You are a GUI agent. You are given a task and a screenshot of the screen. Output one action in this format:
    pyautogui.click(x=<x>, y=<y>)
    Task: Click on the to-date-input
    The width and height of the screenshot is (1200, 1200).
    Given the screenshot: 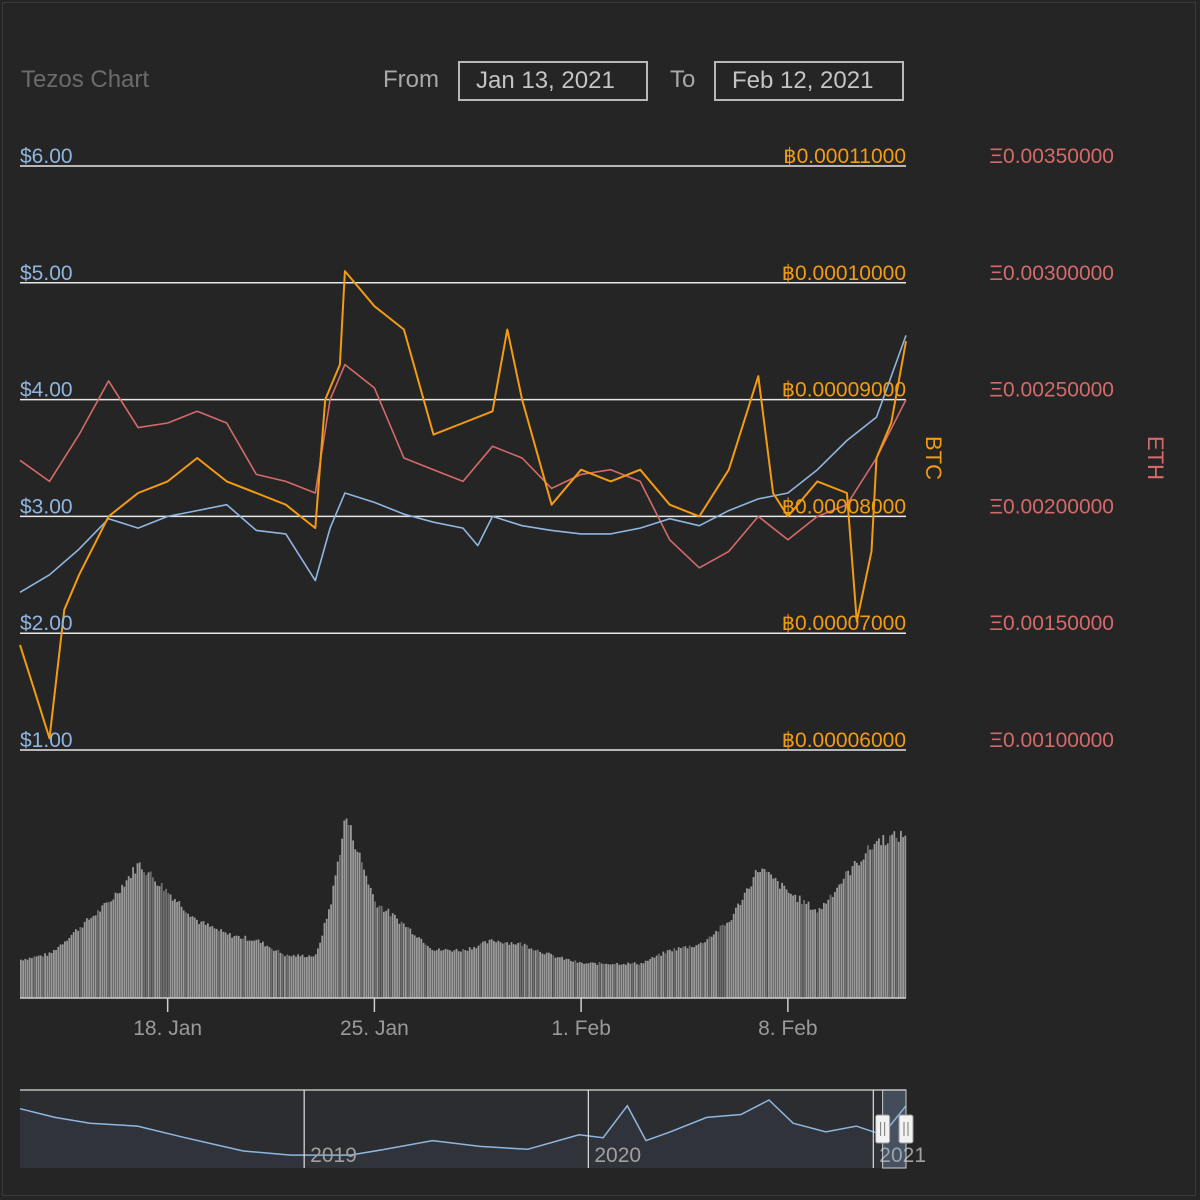 What is the action you would take?
    pyautogui.click(x=809, y=81)
    